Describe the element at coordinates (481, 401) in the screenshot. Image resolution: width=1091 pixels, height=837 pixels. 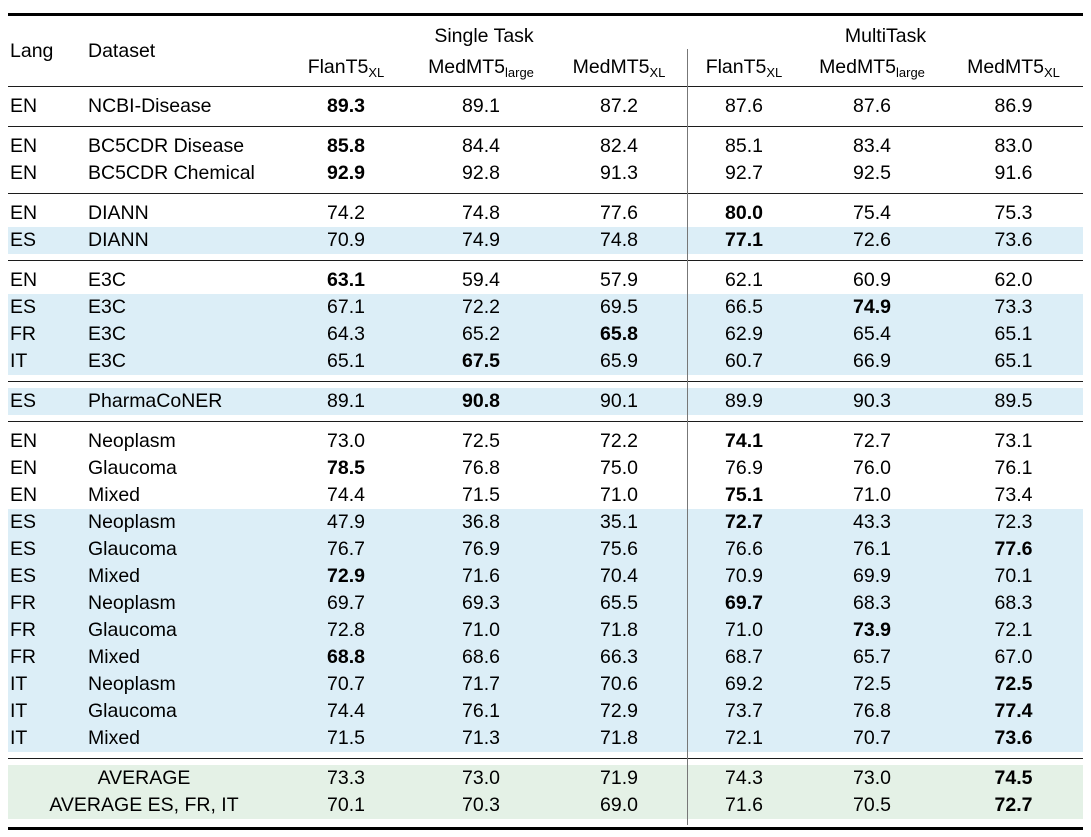
I see `value-cell: 90.8` at that location.